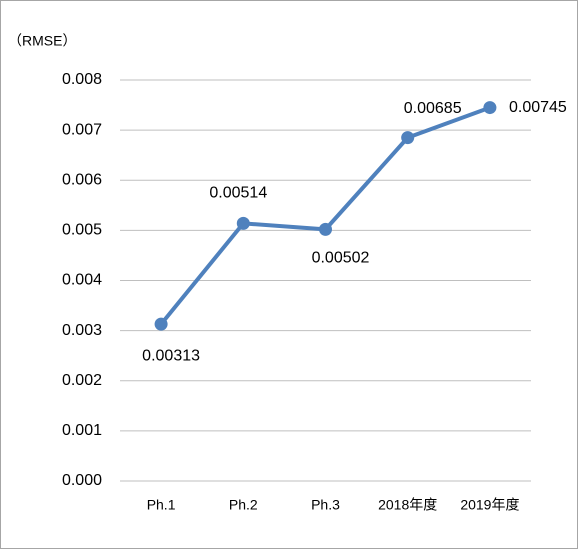 Image resolution: width=579 pixels, height=550 pixels. What do you see at coordinates (82, 380) in the screenshot?
I see `y-tick-label: 0.002` at bounding box center [82, 380].